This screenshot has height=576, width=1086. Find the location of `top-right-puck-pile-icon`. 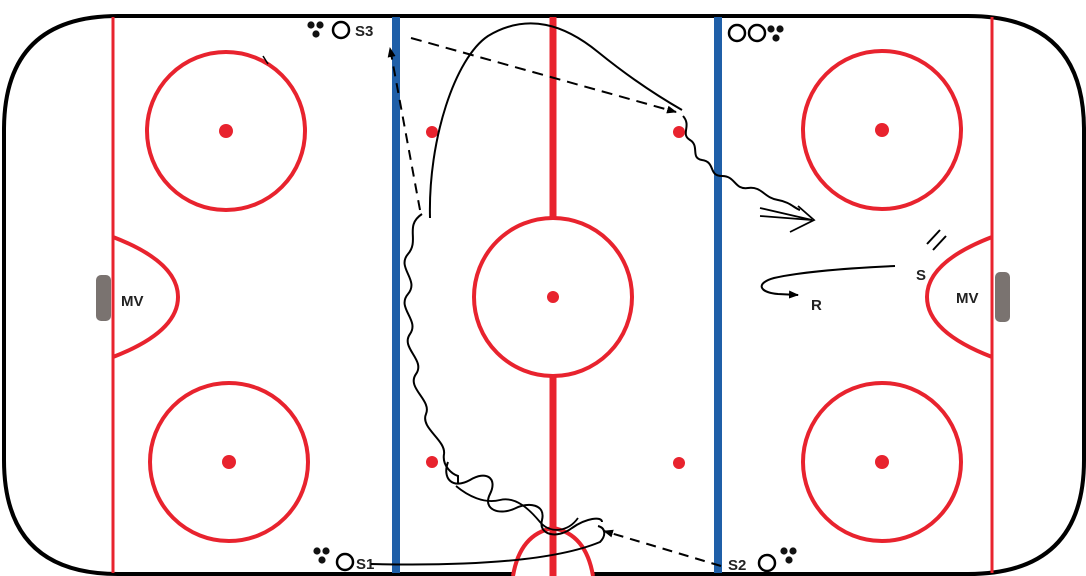

top-right-puck-pile-icon is located at coordinates (775, 33).